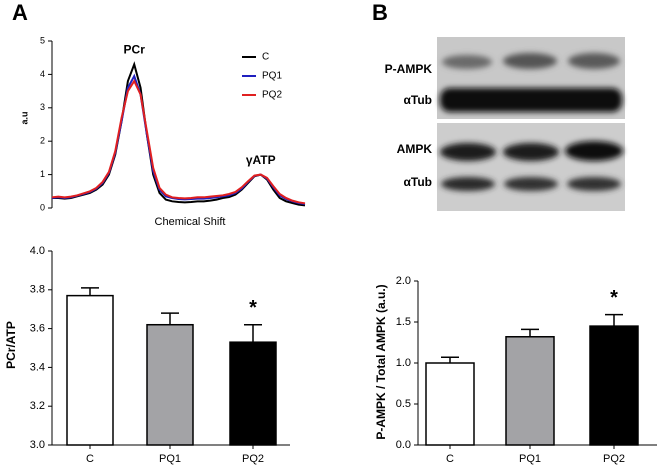 The image size is (662, 465). What do you see at coordinates (265, 57) in the screenshot?
I see `legend-label: C` at bounding box center [265, 57].